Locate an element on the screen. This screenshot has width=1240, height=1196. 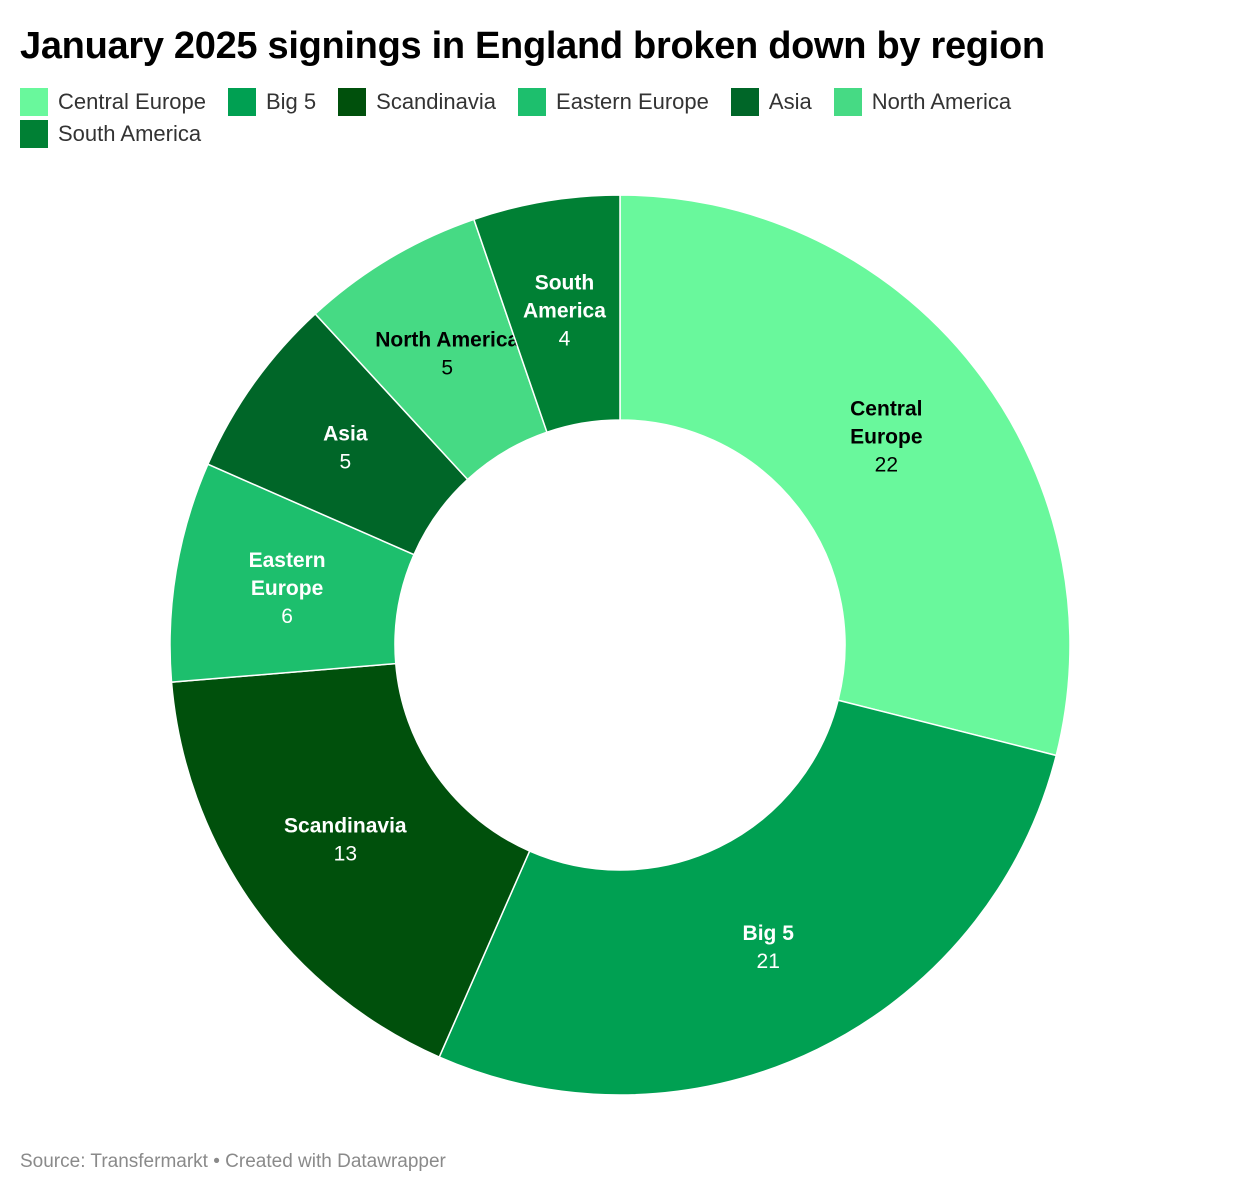
slice-label-eastern-europe: Eastern is located at coordinates (287, 560).